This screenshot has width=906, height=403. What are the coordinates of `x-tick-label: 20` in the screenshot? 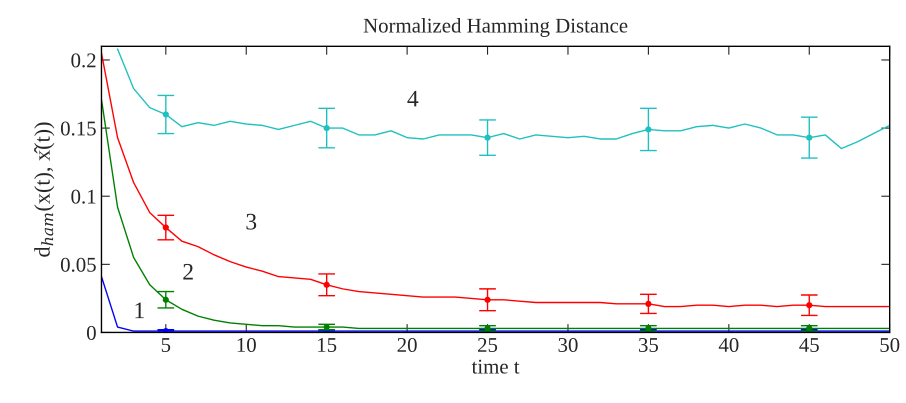 It's located at (407, 345).